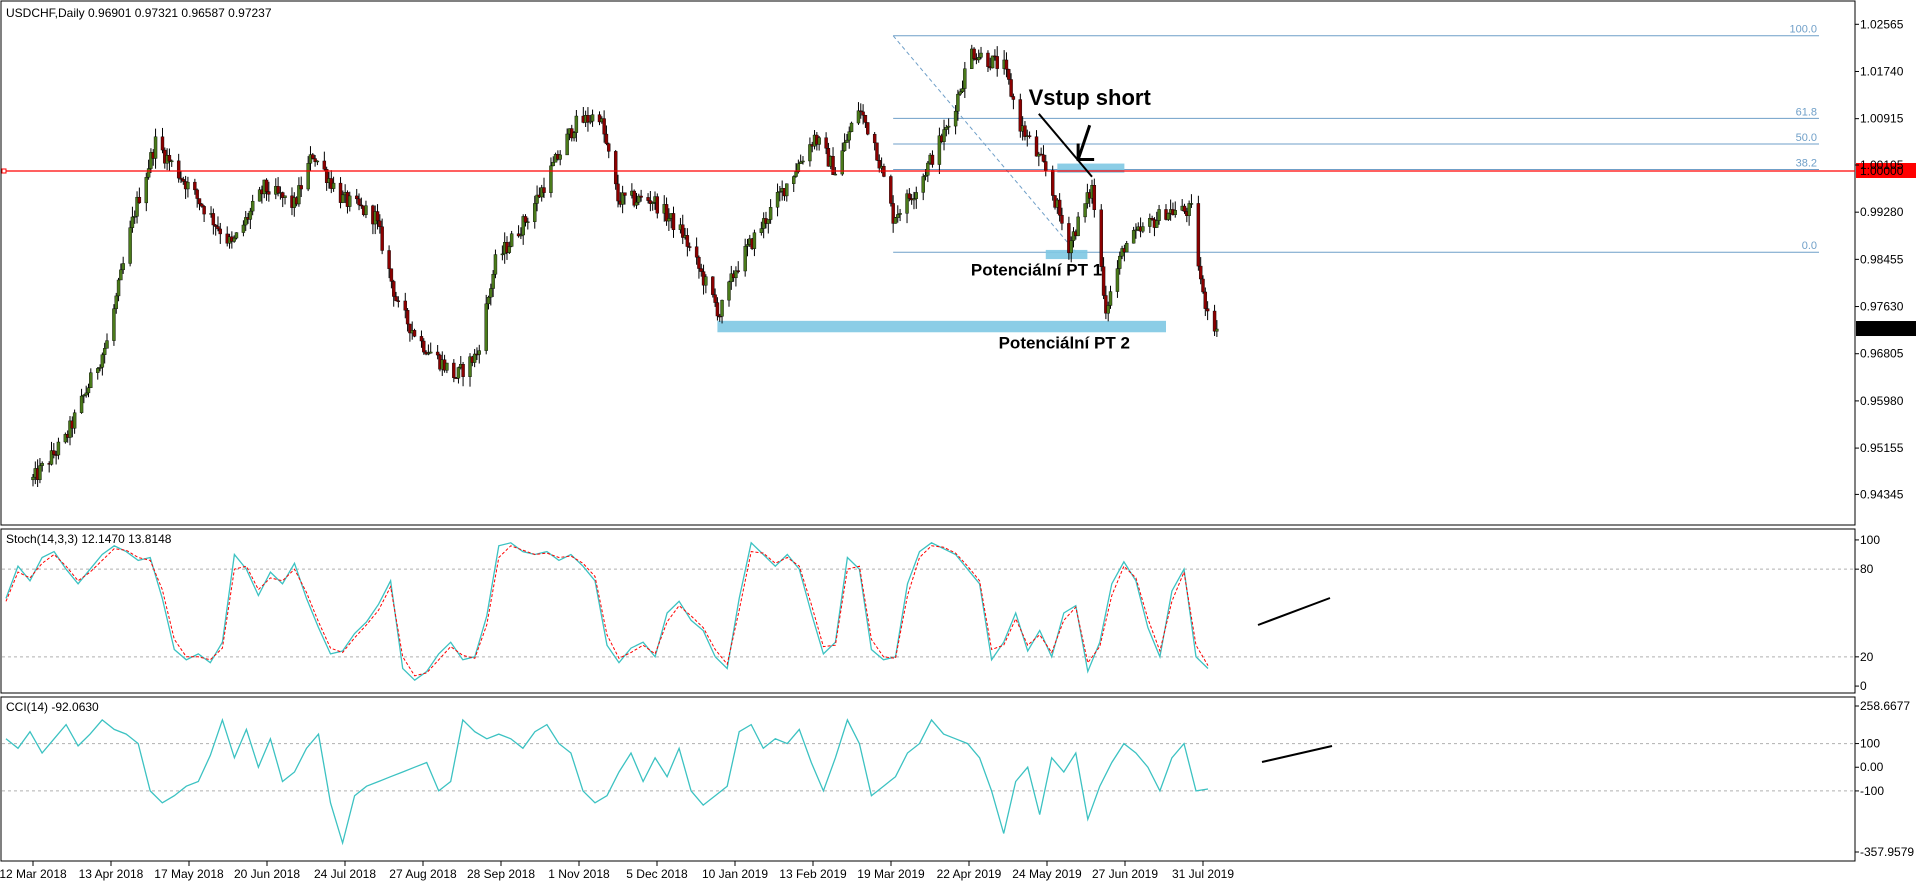  I want to click on cci-lines, so click(669, 781).